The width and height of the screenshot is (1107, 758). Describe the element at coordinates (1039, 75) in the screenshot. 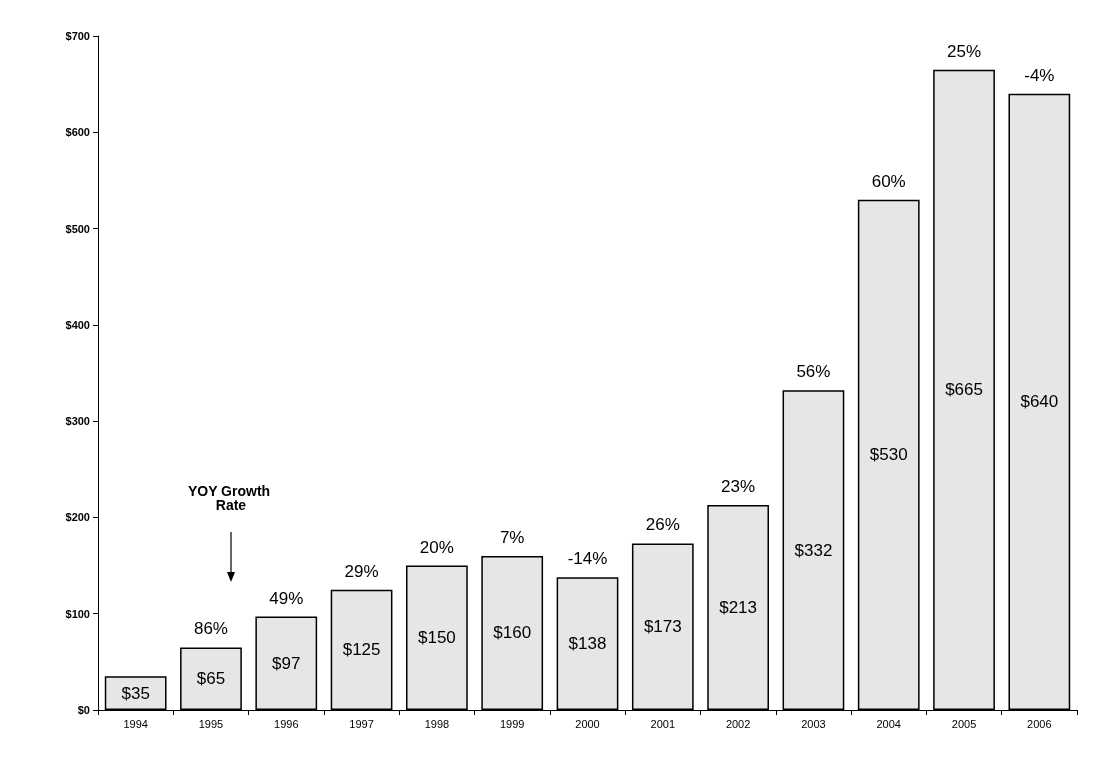

I see `annotation: -4%` at that location.